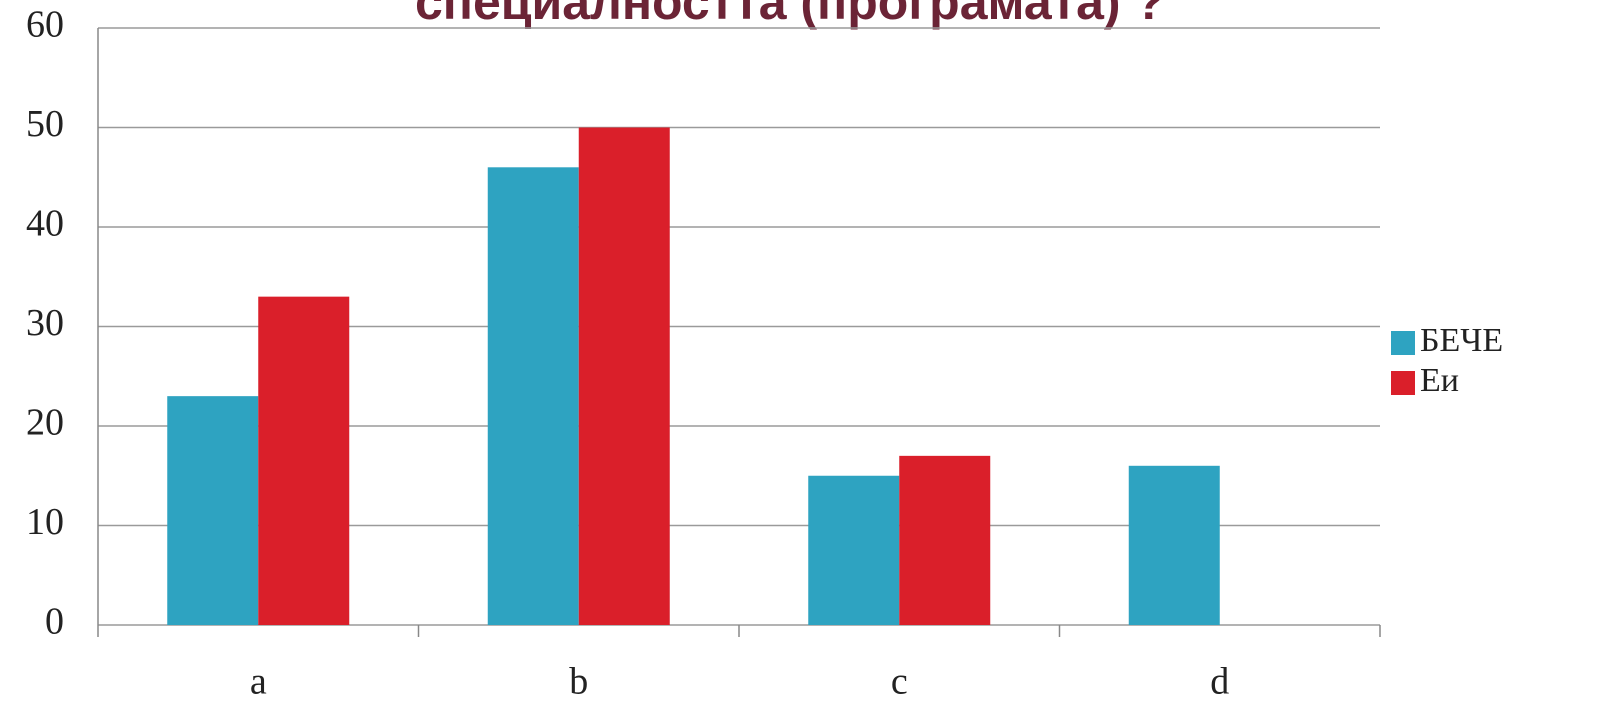 This screenshot has height=719, width=1612. Describe the element at coordinates (578, 682) in the screenshot. I see `x-tick-label: b` at that location.